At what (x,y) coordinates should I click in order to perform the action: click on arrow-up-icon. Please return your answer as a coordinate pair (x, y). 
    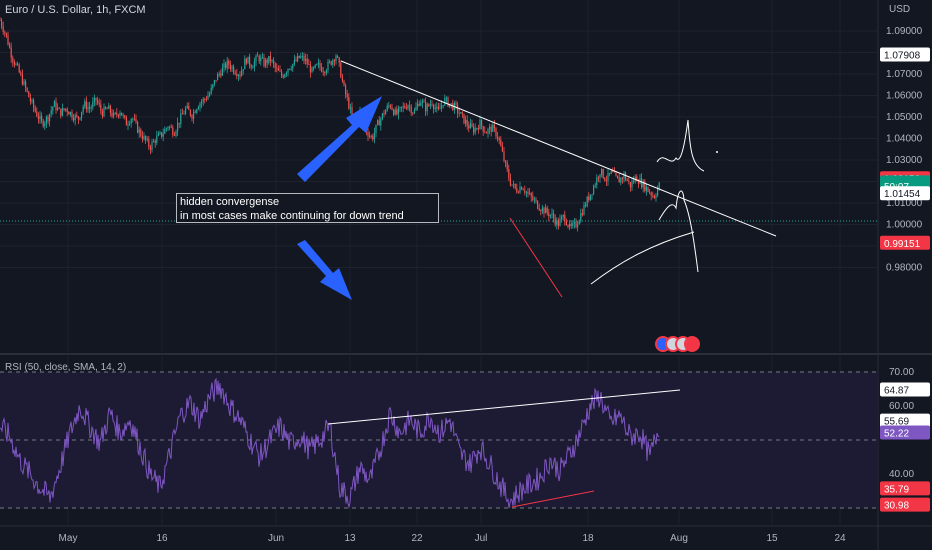
    Looking at the image, I should click on (339, 139).